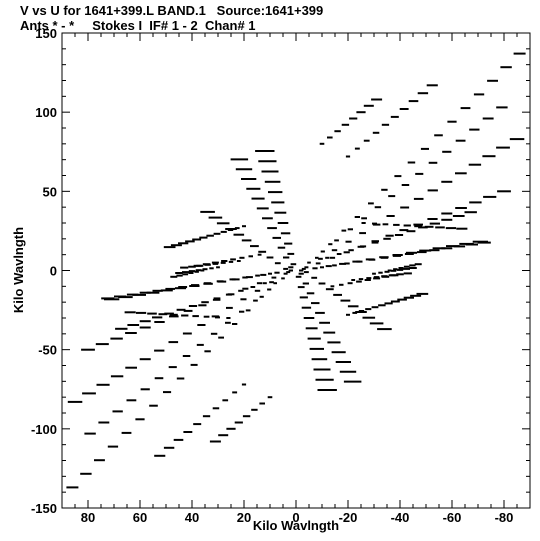  I want to click on y-tick-label: 0, so click(53, 271).